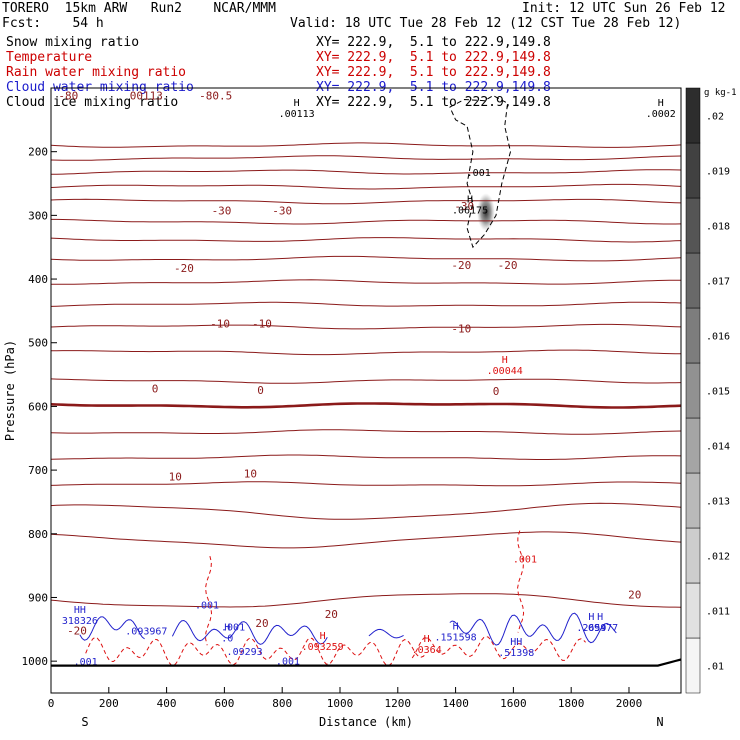 The height and width of the screenshot is (740, 740). What do you see at coordinates (629, 703) in the screenshot?
I see `x-tick-label: 2000` at bounding box center [629, 703].